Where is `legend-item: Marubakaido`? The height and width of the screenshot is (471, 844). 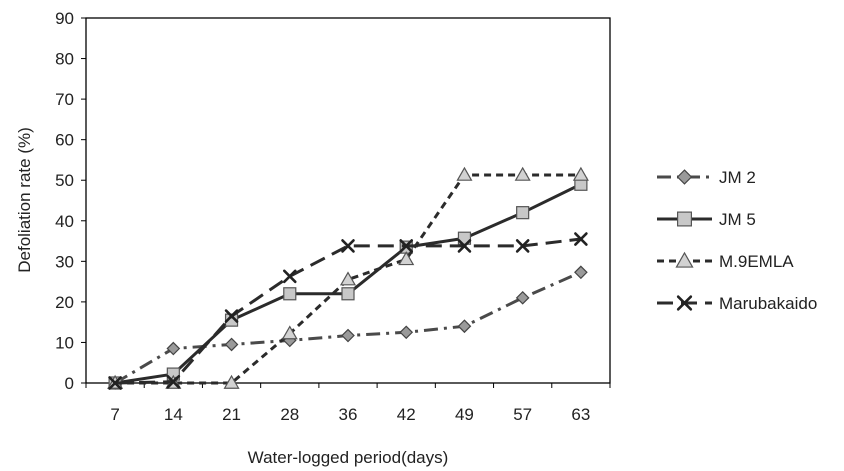 legend-item: Marubakaido is located at coordinates (737, 303).